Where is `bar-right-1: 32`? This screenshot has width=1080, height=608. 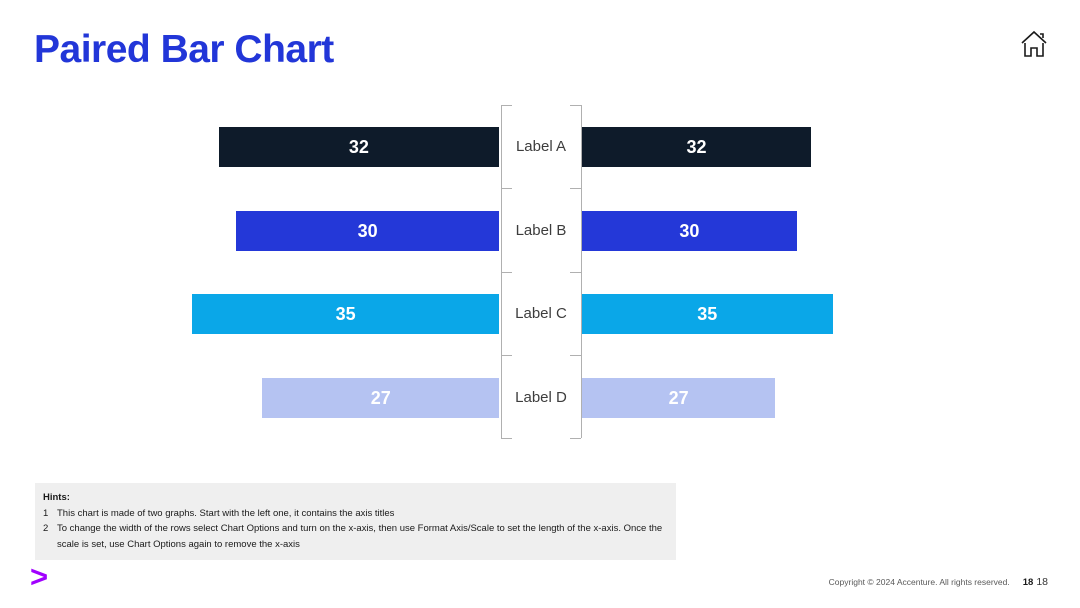 bar-right-1: 32 is located at coordinates (697, 147).